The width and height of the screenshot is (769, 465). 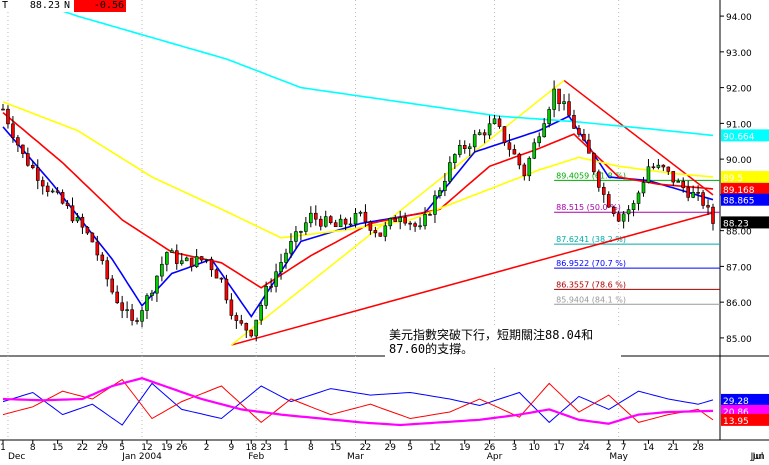 What do you see at coordinates (146, 448) in the screenshot?
I see `x-tick-label-6: 12` at bounding box center [146, 448].